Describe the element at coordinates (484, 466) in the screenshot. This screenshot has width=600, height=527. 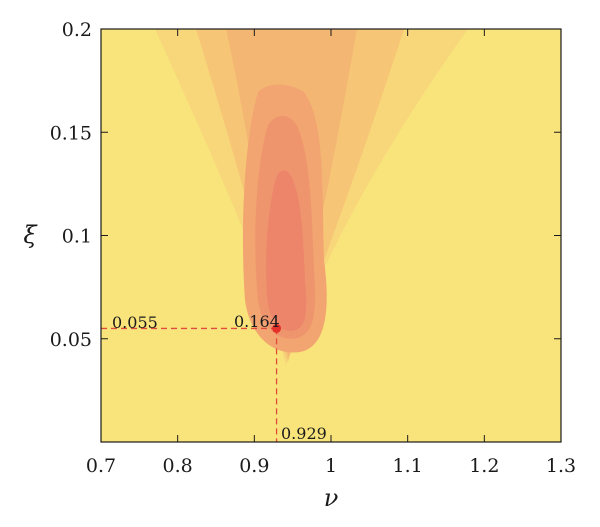
I see `x-tick-label: 1.2` at that location.